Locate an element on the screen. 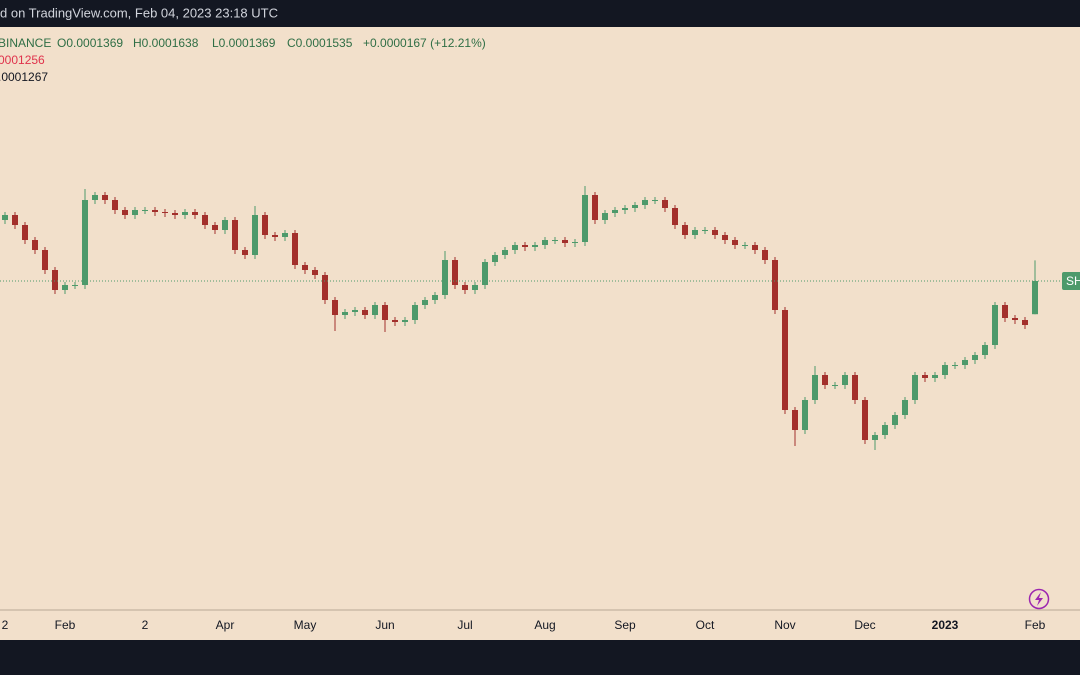 The image size is (1080, 675). x-tick-label: Apr is located at coordinates (225, 625).